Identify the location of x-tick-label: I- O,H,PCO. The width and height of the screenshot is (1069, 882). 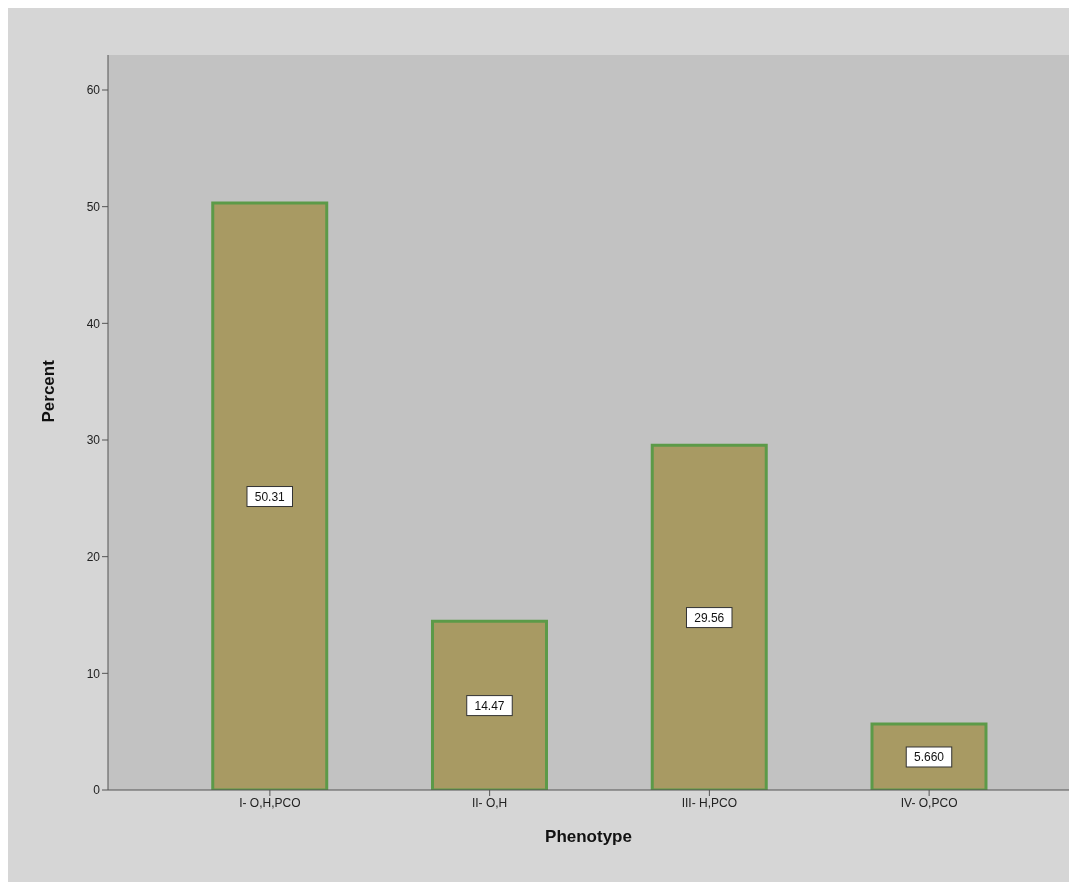
(270, 802).